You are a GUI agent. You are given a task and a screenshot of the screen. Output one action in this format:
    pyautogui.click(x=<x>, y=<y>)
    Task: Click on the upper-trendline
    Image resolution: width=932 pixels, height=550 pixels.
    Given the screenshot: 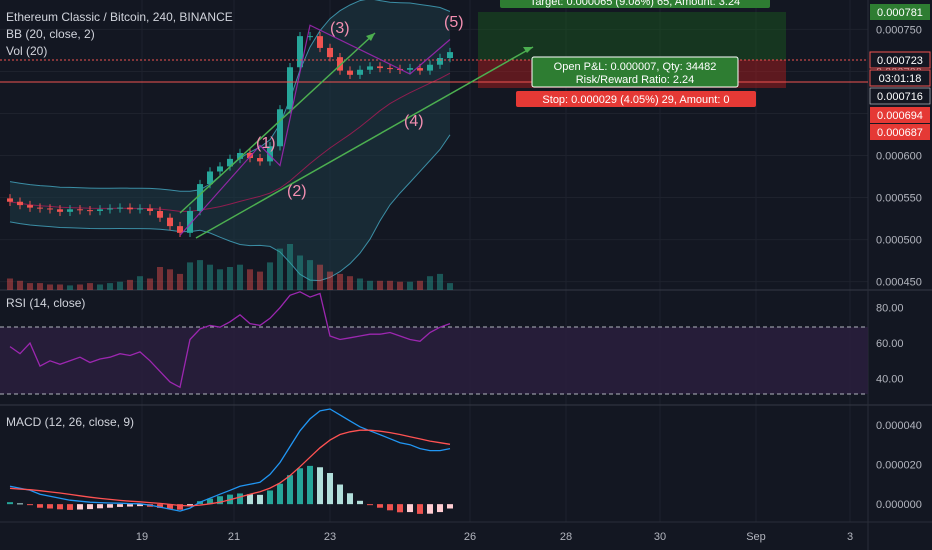 What is the action you would take?
    pyautogui.click(x=277, y=123)
    